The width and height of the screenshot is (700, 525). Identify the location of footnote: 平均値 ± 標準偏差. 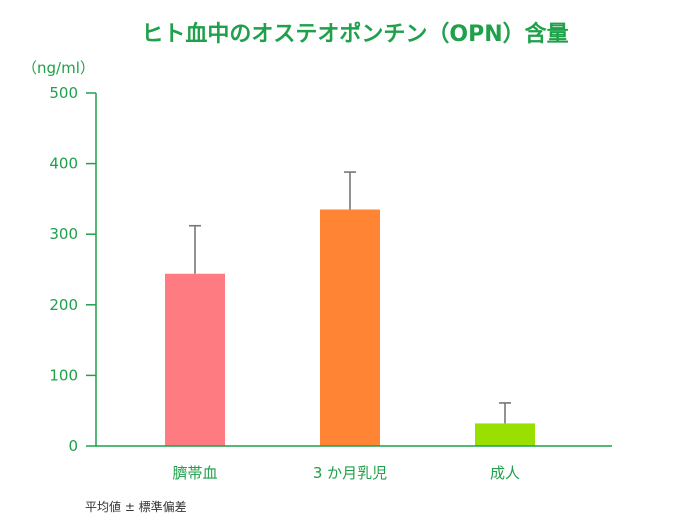
(136, 506).